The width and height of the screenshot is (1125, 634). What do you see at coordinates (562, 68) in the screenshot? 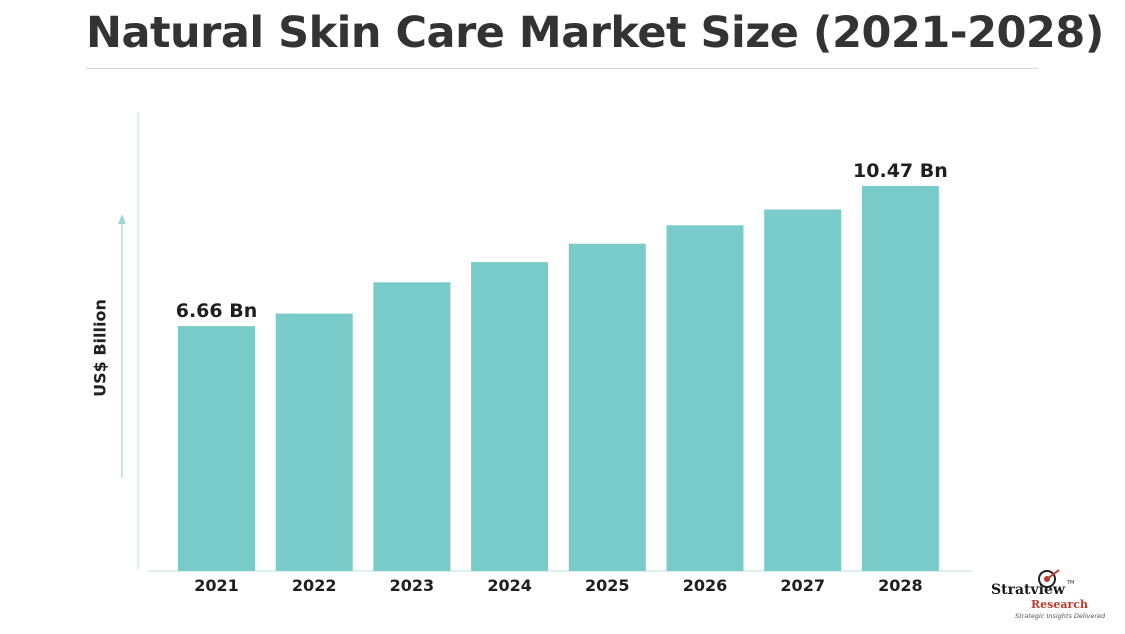
I see `title-divider` at bounding box center [562, 68].